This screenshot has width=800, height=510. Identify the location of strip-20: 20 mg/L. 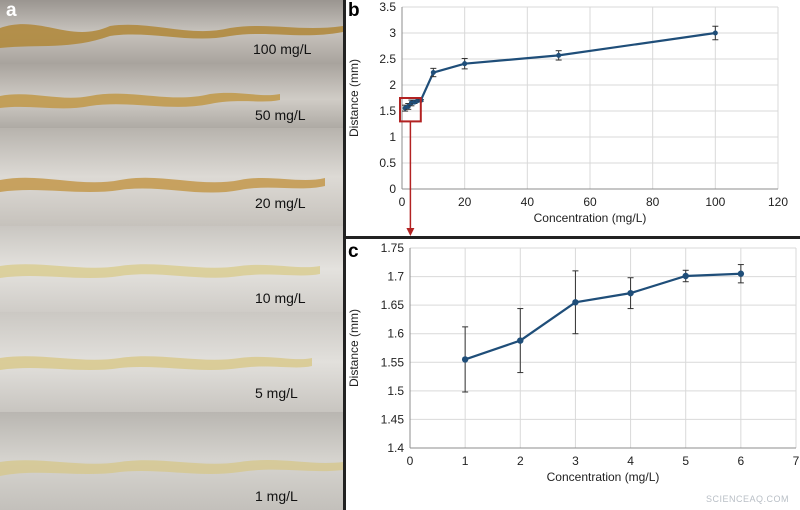
(171, 177).